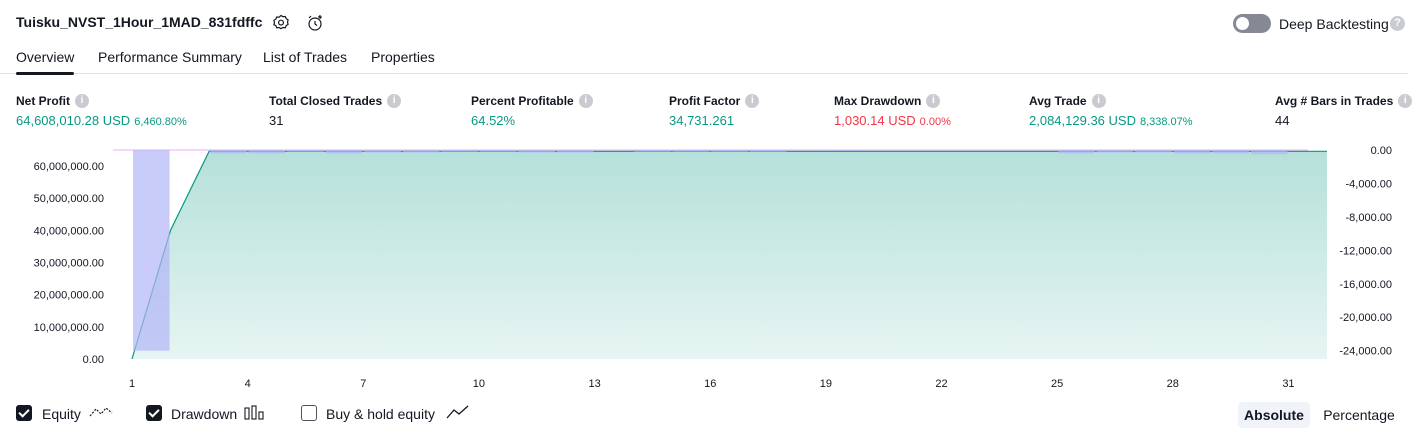 The width and height of the screenshot is (1424, 438). I want to click on buy-hold-legend-label: Buy & hold equity, so click(380, 414).